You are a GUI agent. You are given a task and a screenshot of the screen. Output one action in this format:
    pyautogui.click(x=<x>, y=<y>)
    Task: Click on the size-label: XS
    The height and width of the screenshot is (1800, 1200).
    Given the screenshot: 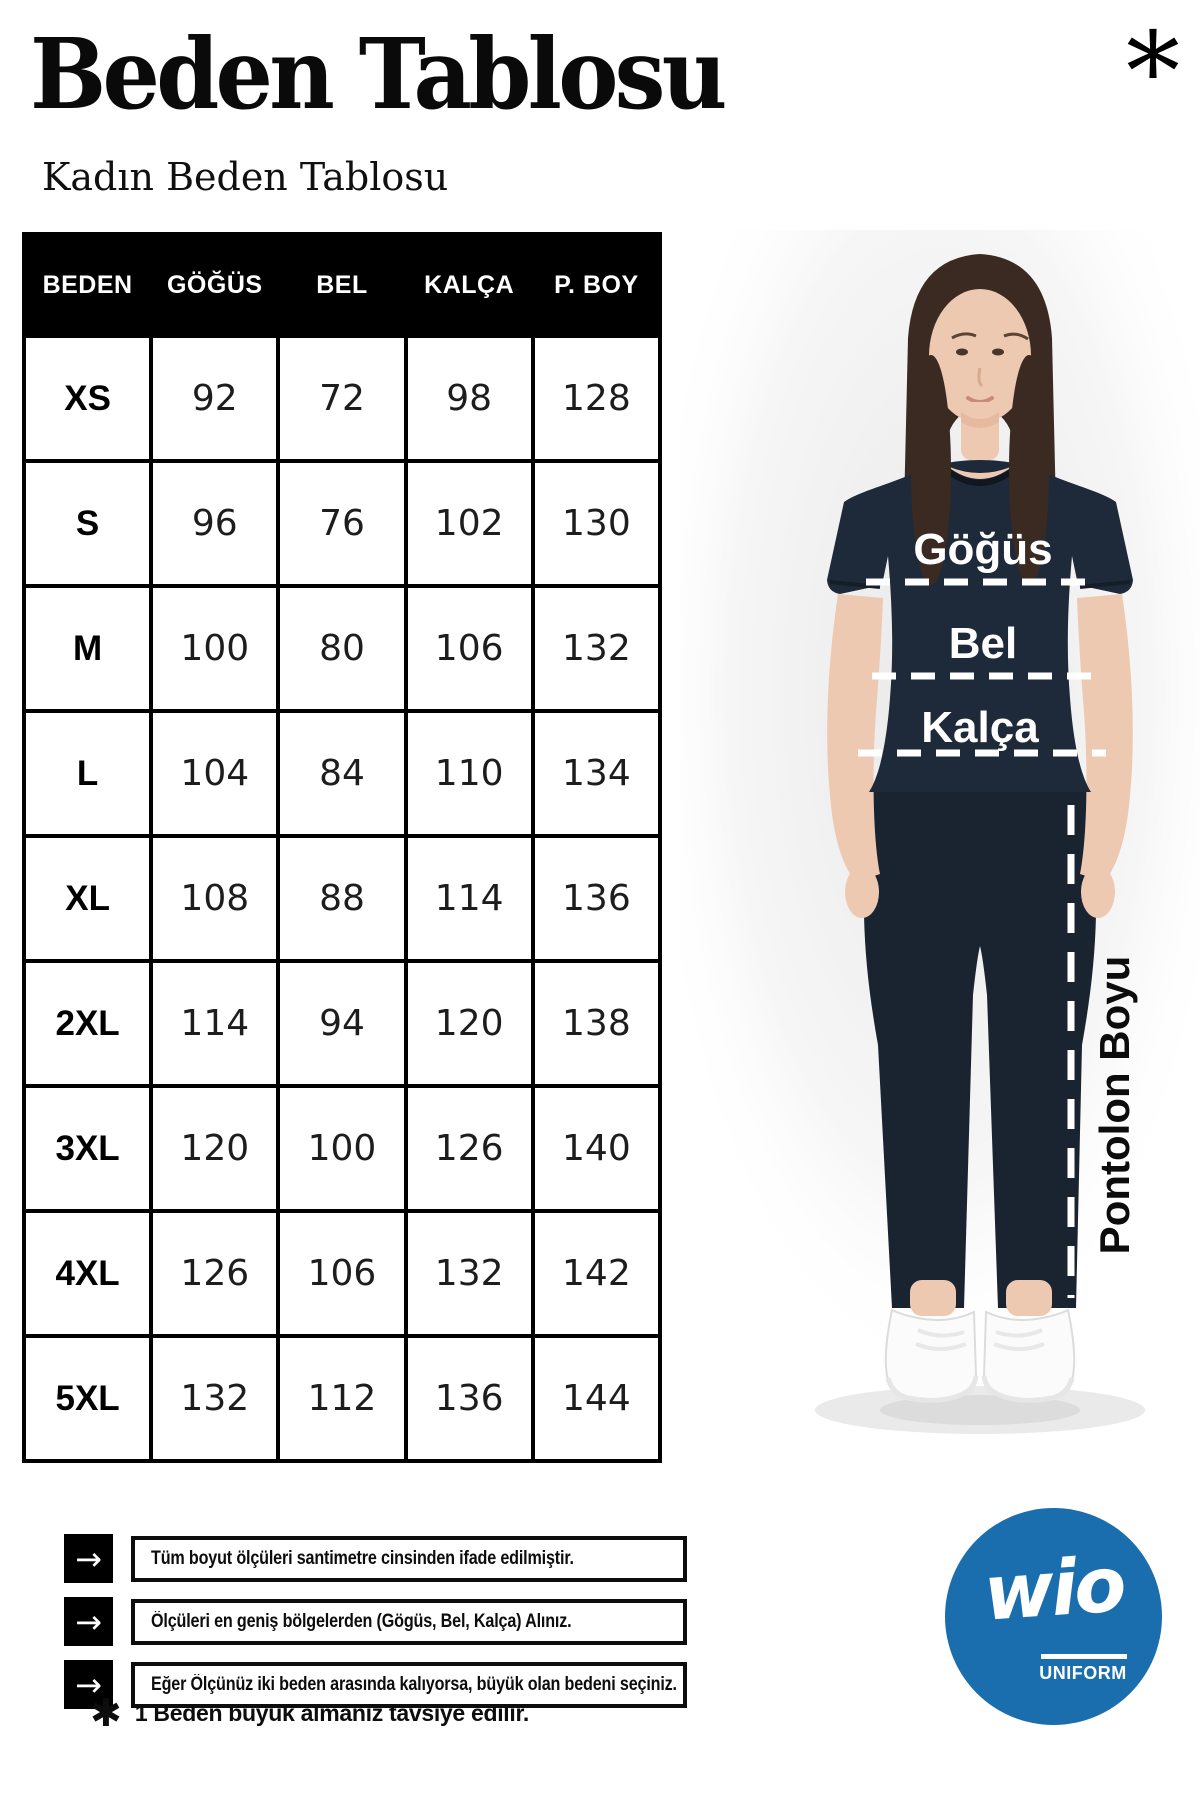 What is the action you would take?
    pyautogui.click(x=87, y=398)
    